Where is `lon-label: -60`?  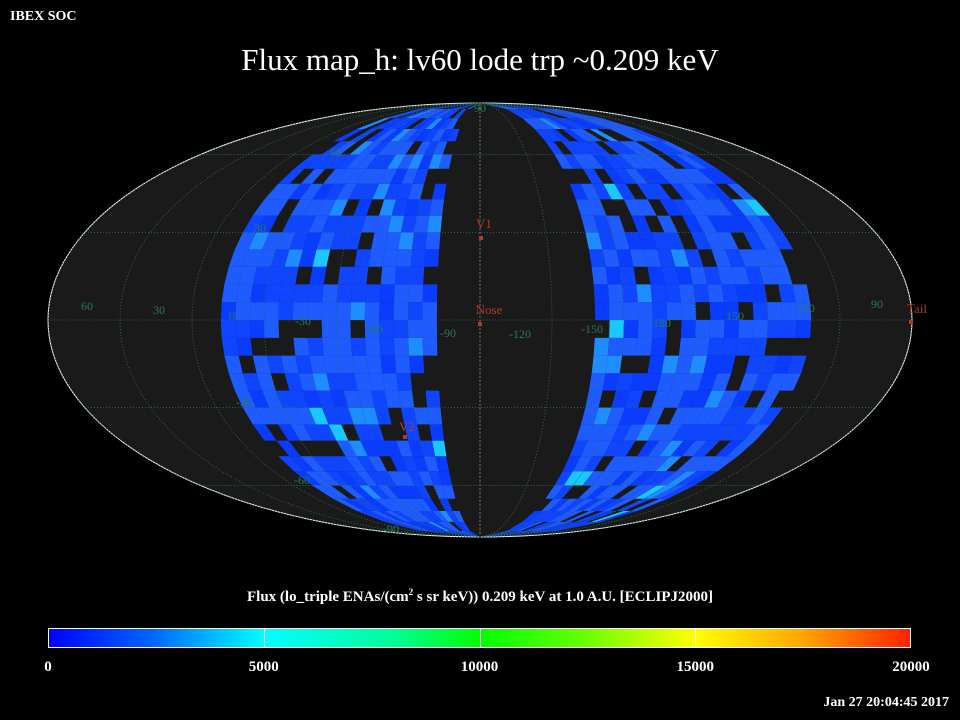 lon-label: -60 is located at coordinates (375, 329).